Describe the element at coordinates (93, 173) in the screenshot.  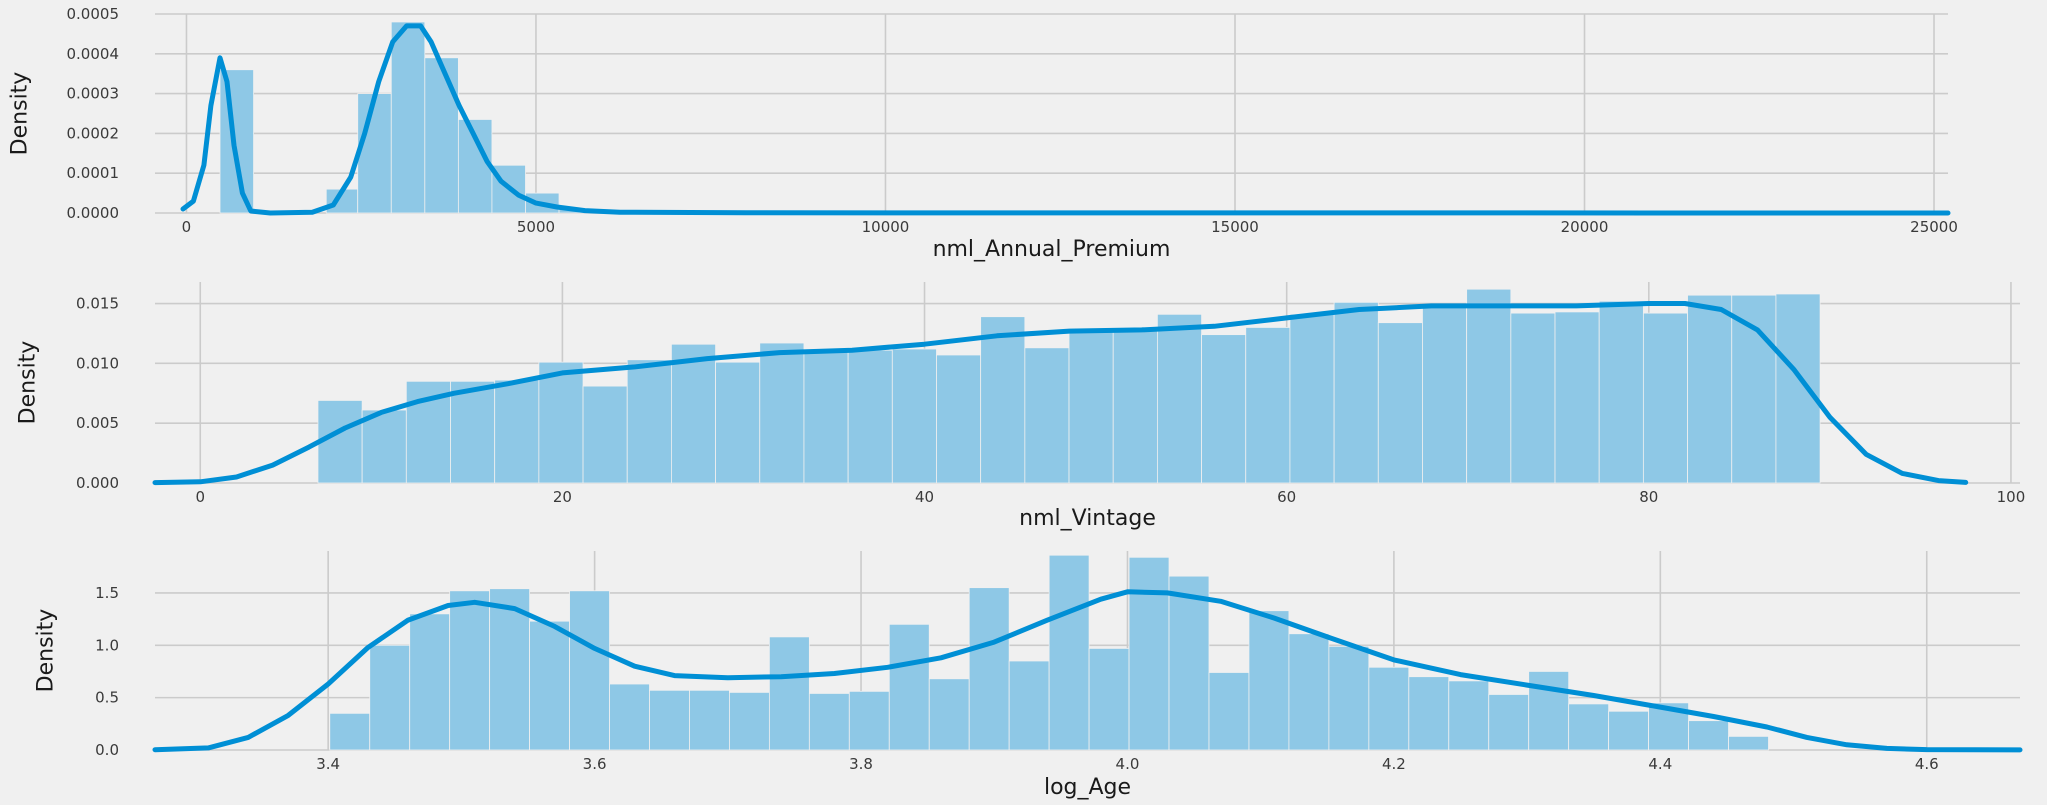
I see `y-tick-label: 0.0001` at that location.